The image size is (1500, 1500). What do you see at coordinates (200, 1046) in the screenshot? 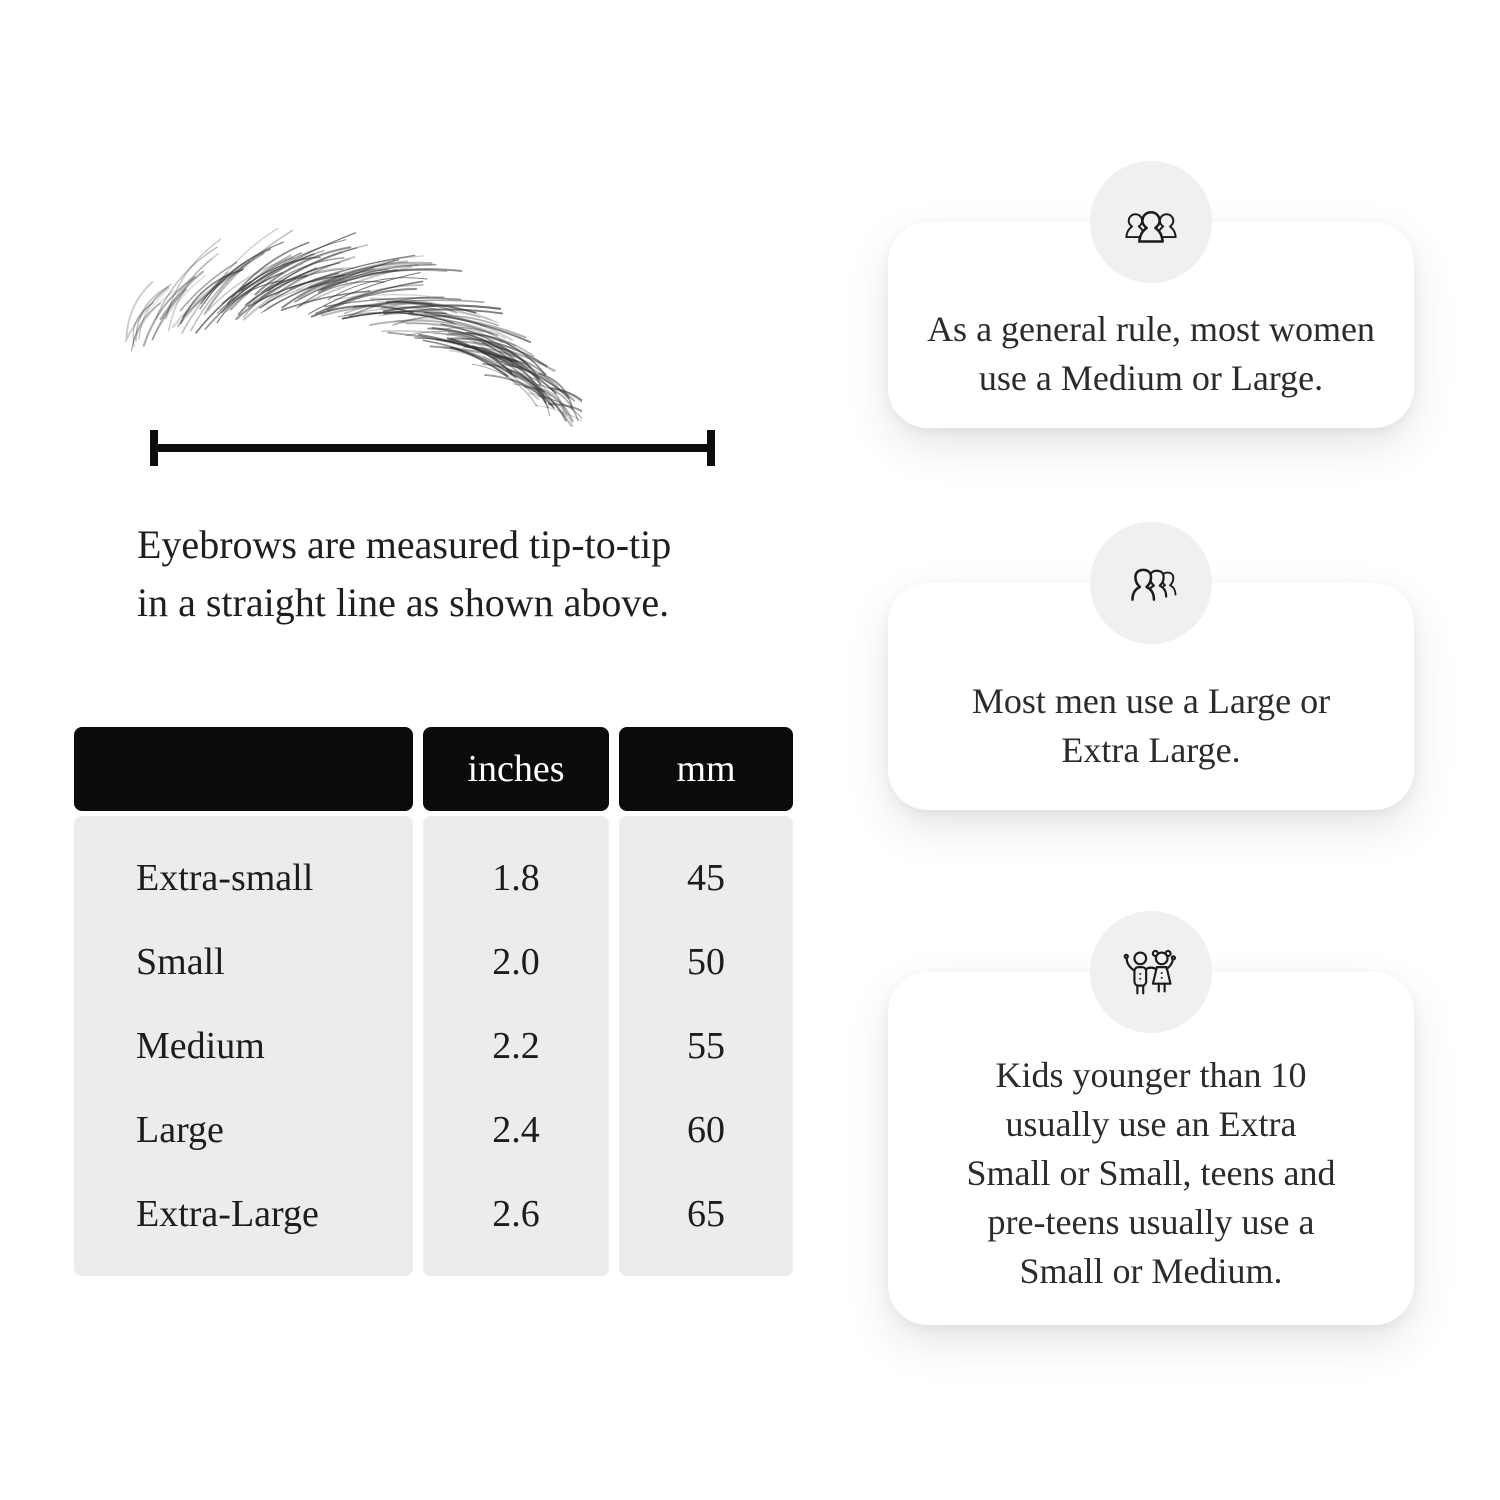
I see `size-label: Medium` at bounding box center [200, 1046].